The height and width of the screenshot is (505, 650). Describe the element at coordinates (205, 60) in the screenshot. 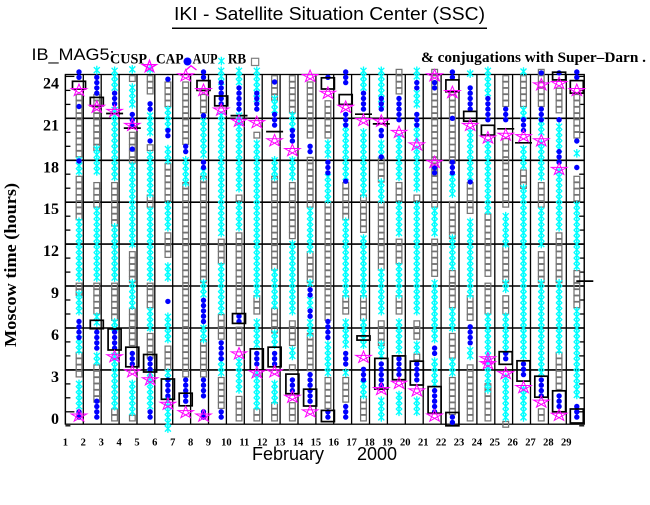

I see `svg-text: AUP` at that location.